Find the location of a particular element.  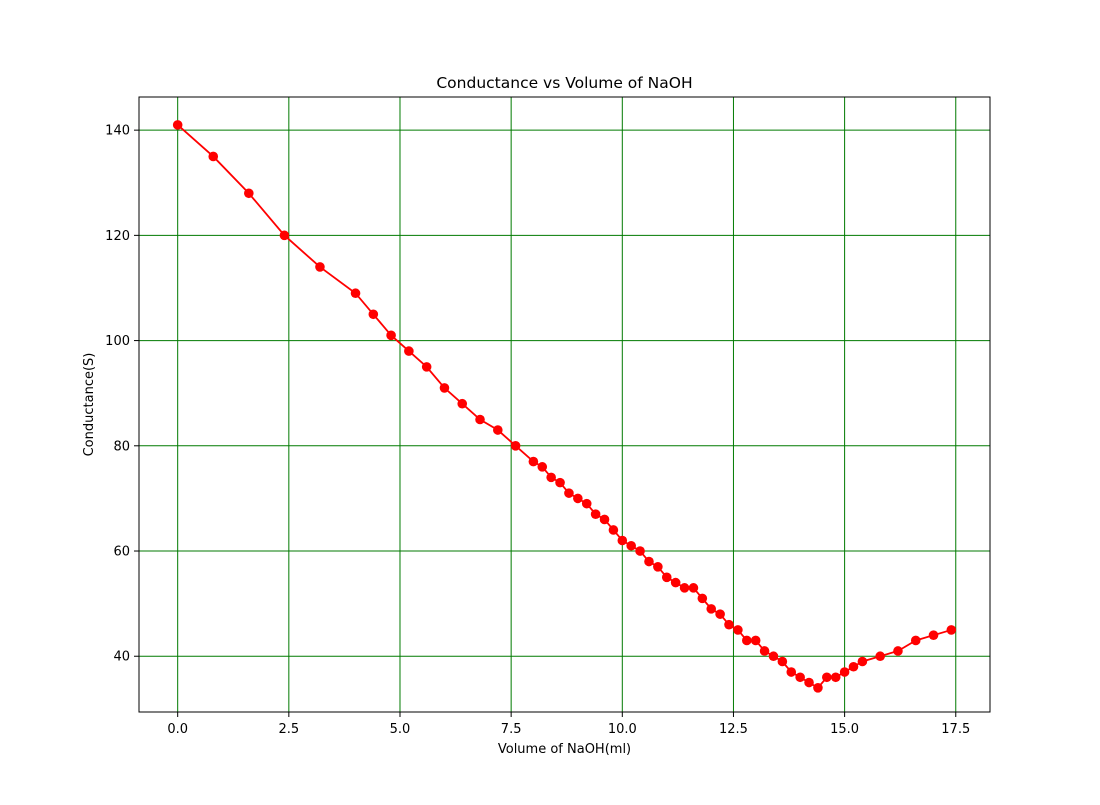

y-axis-label: Conductance(S) is located at coordinates (89, 405).